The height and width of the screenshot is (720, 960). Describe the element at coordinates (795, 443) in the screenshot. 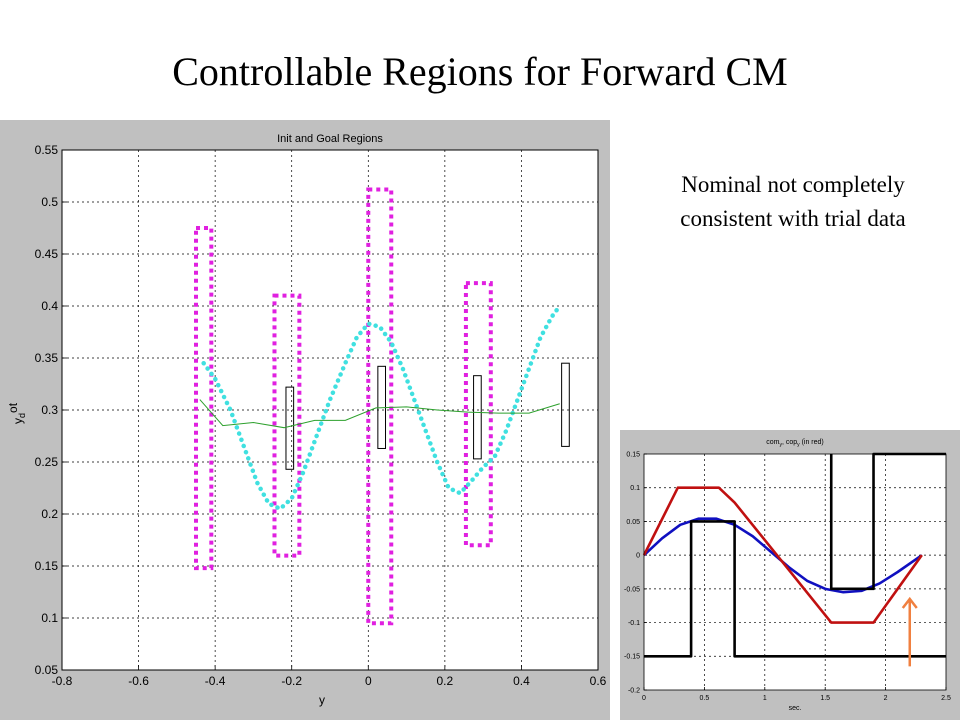

I see `chart-title: comy, copy (in red)` at that location.